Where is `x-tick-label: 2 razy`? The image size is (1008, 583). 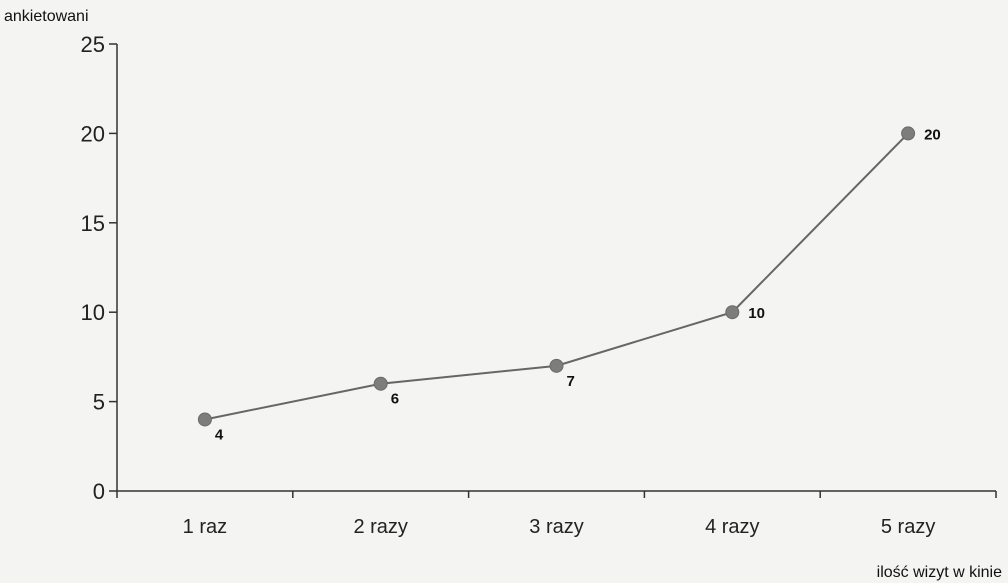 x-tick-label: 2 razy is located at coordinates (380, 527).